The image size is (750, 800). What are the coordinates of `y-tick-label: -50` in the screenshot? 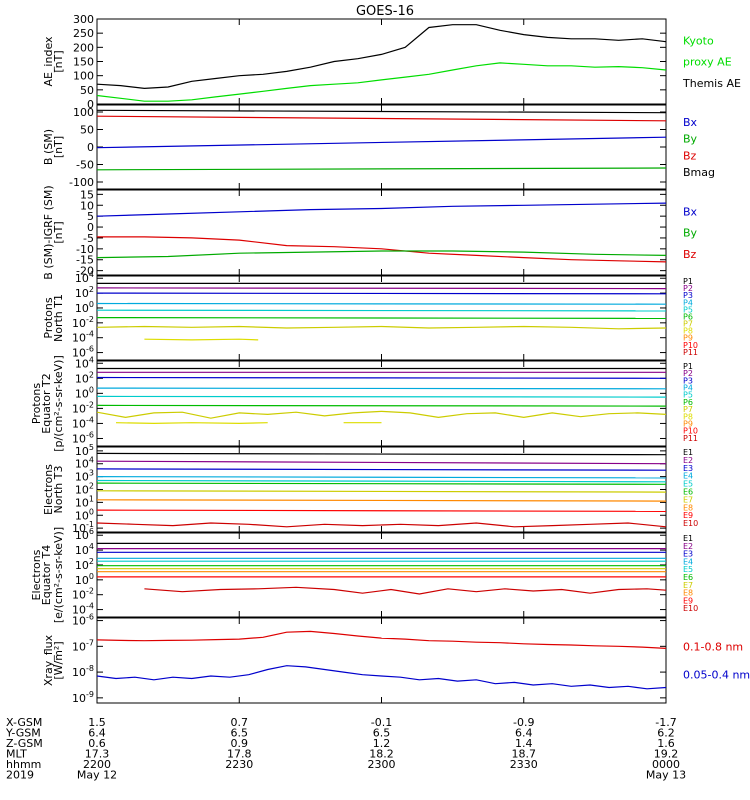 It's located at (85, 165).